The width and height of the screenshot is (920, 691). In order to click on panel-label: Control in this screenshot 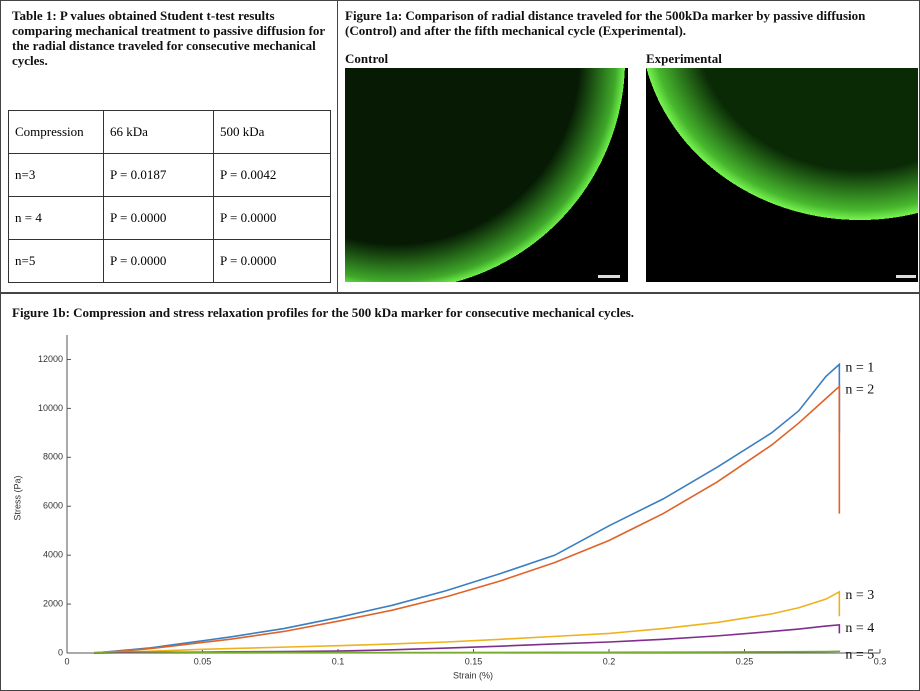, I will do `click(367, 58)`.